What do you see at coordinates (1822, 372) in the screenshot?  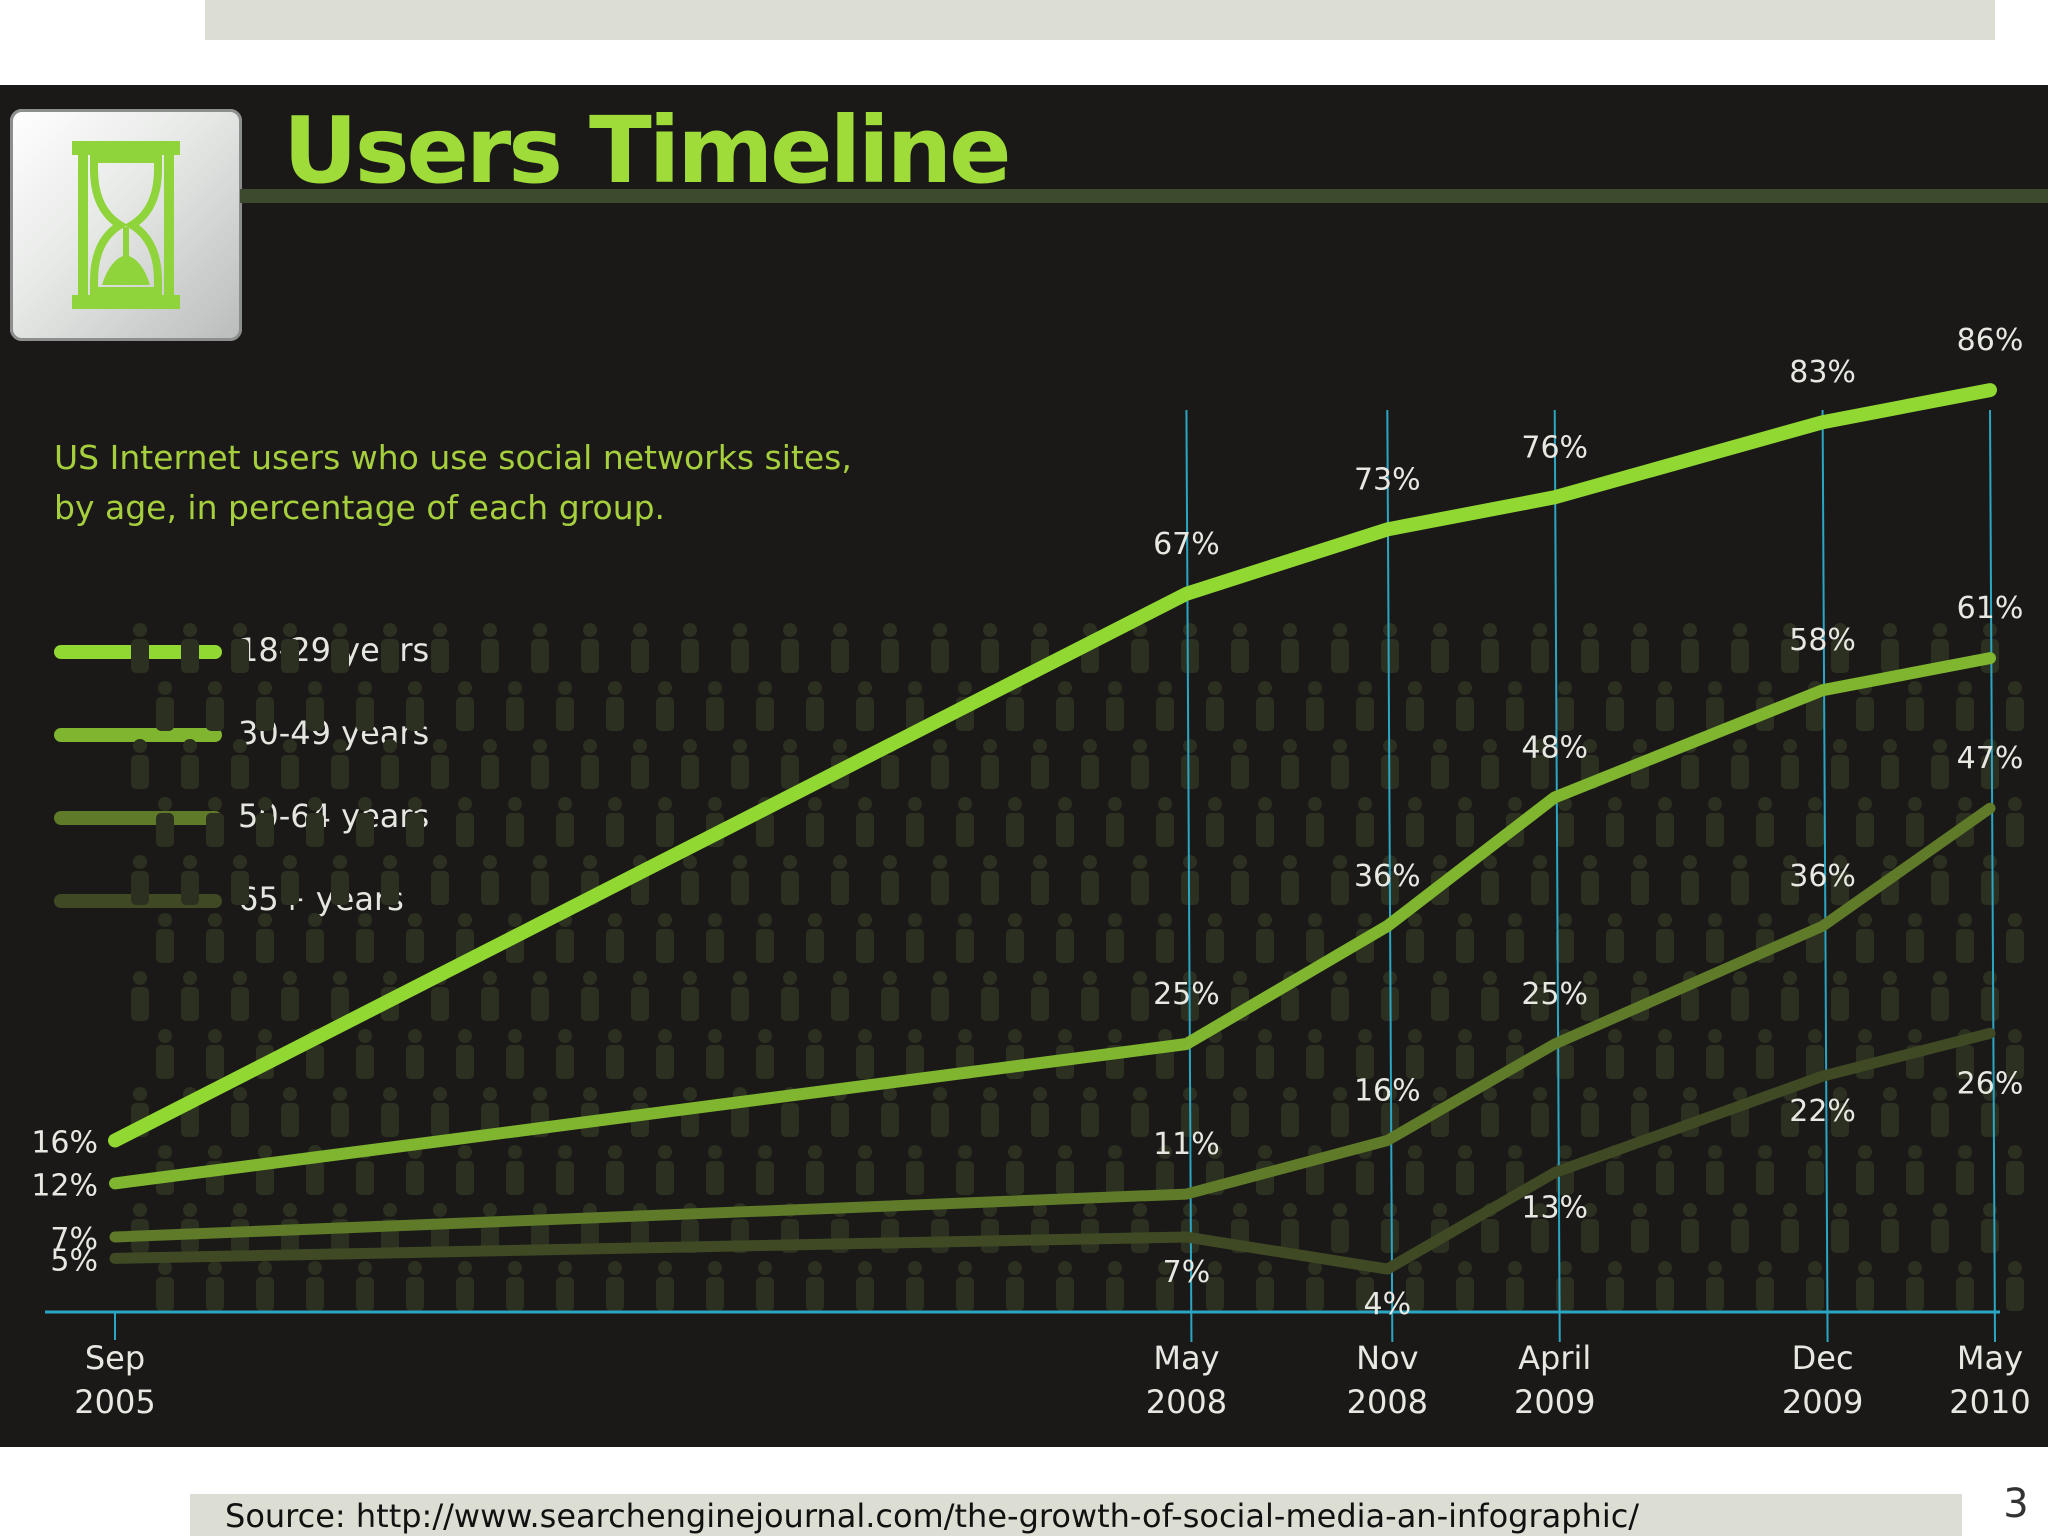 I see `data-label: 83%` at bounding box center [1822, 372].